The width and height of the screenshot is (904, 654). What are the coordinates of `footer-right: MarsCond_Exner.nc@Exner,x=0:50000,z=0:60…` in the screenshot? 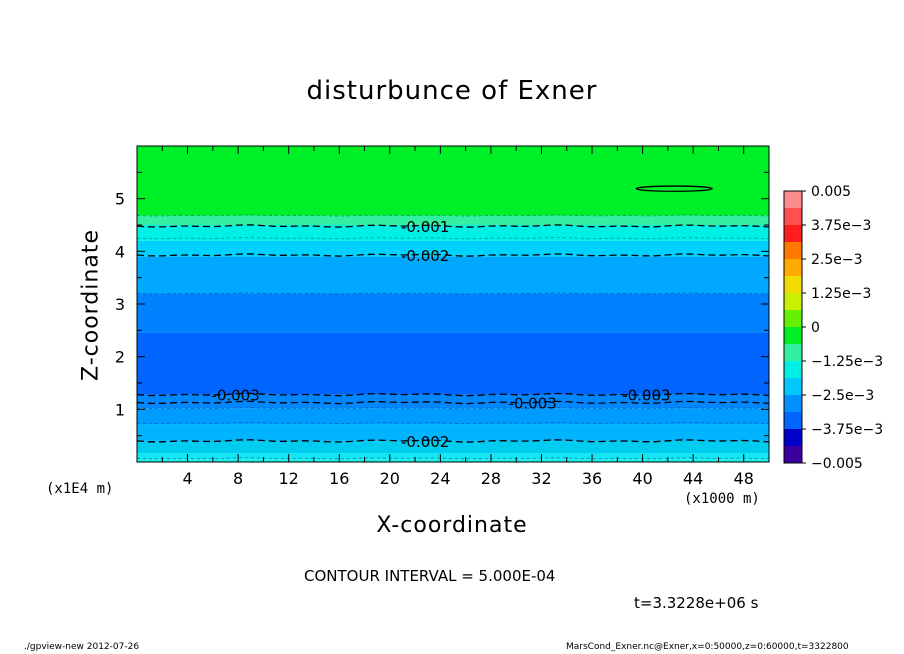 It's located at (707, 647).